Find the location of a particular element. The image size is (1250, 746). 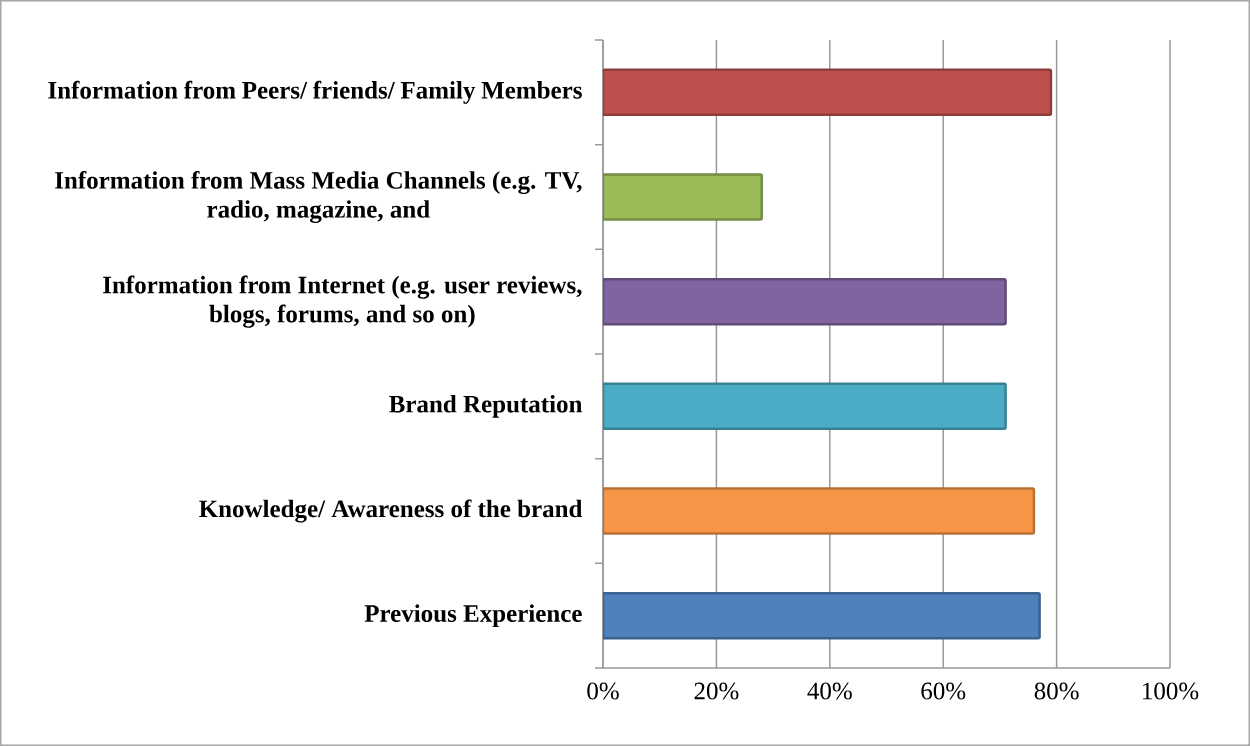

x-tick-label: 0% is located at coordinates (603, 691).